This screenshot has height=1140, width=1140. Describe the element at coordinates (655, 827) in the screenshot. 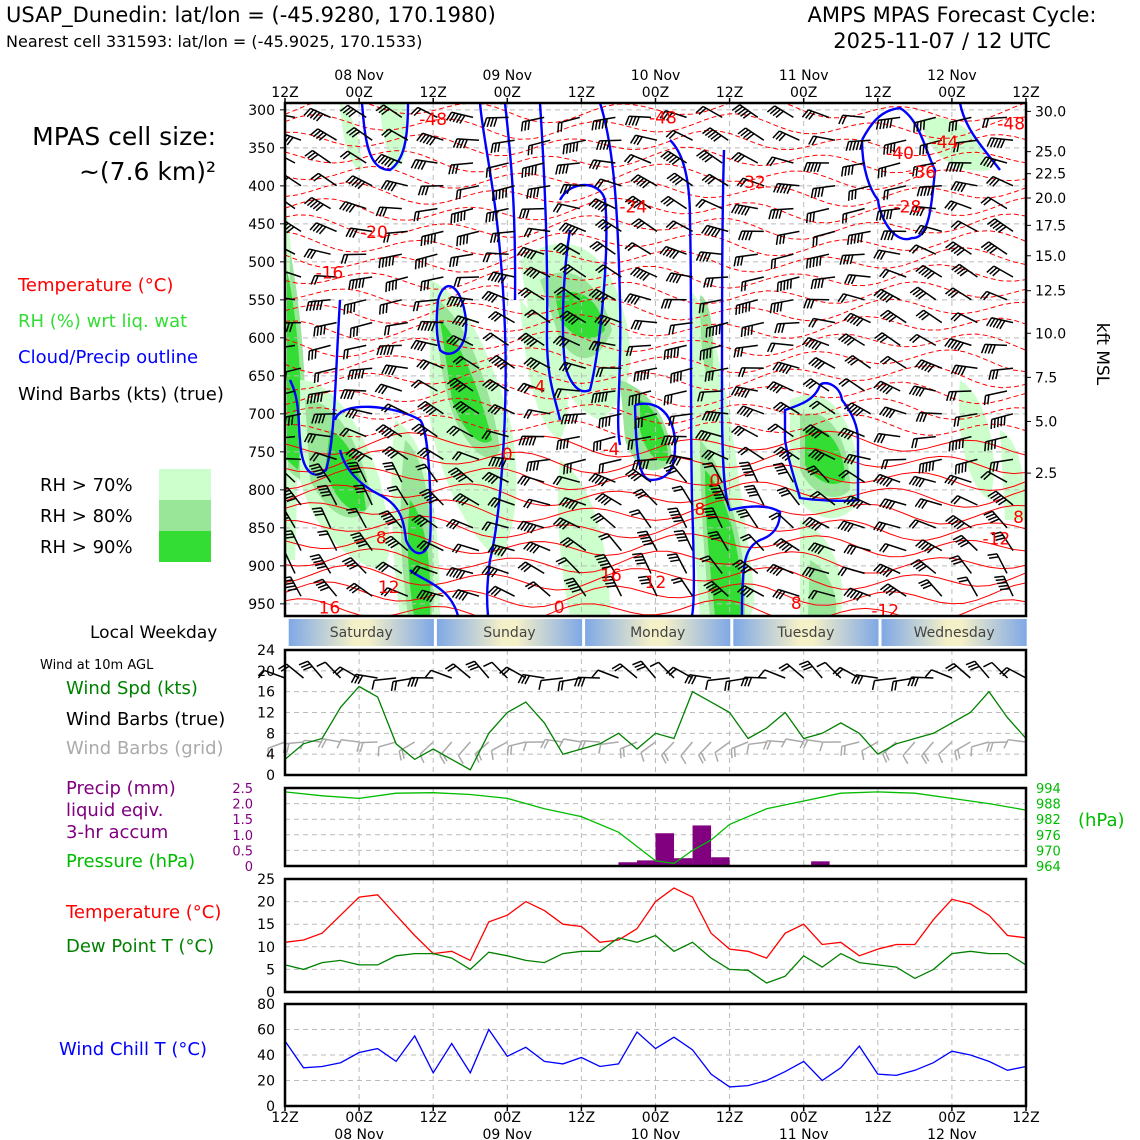

I see `precip-panel-frame` at that location.